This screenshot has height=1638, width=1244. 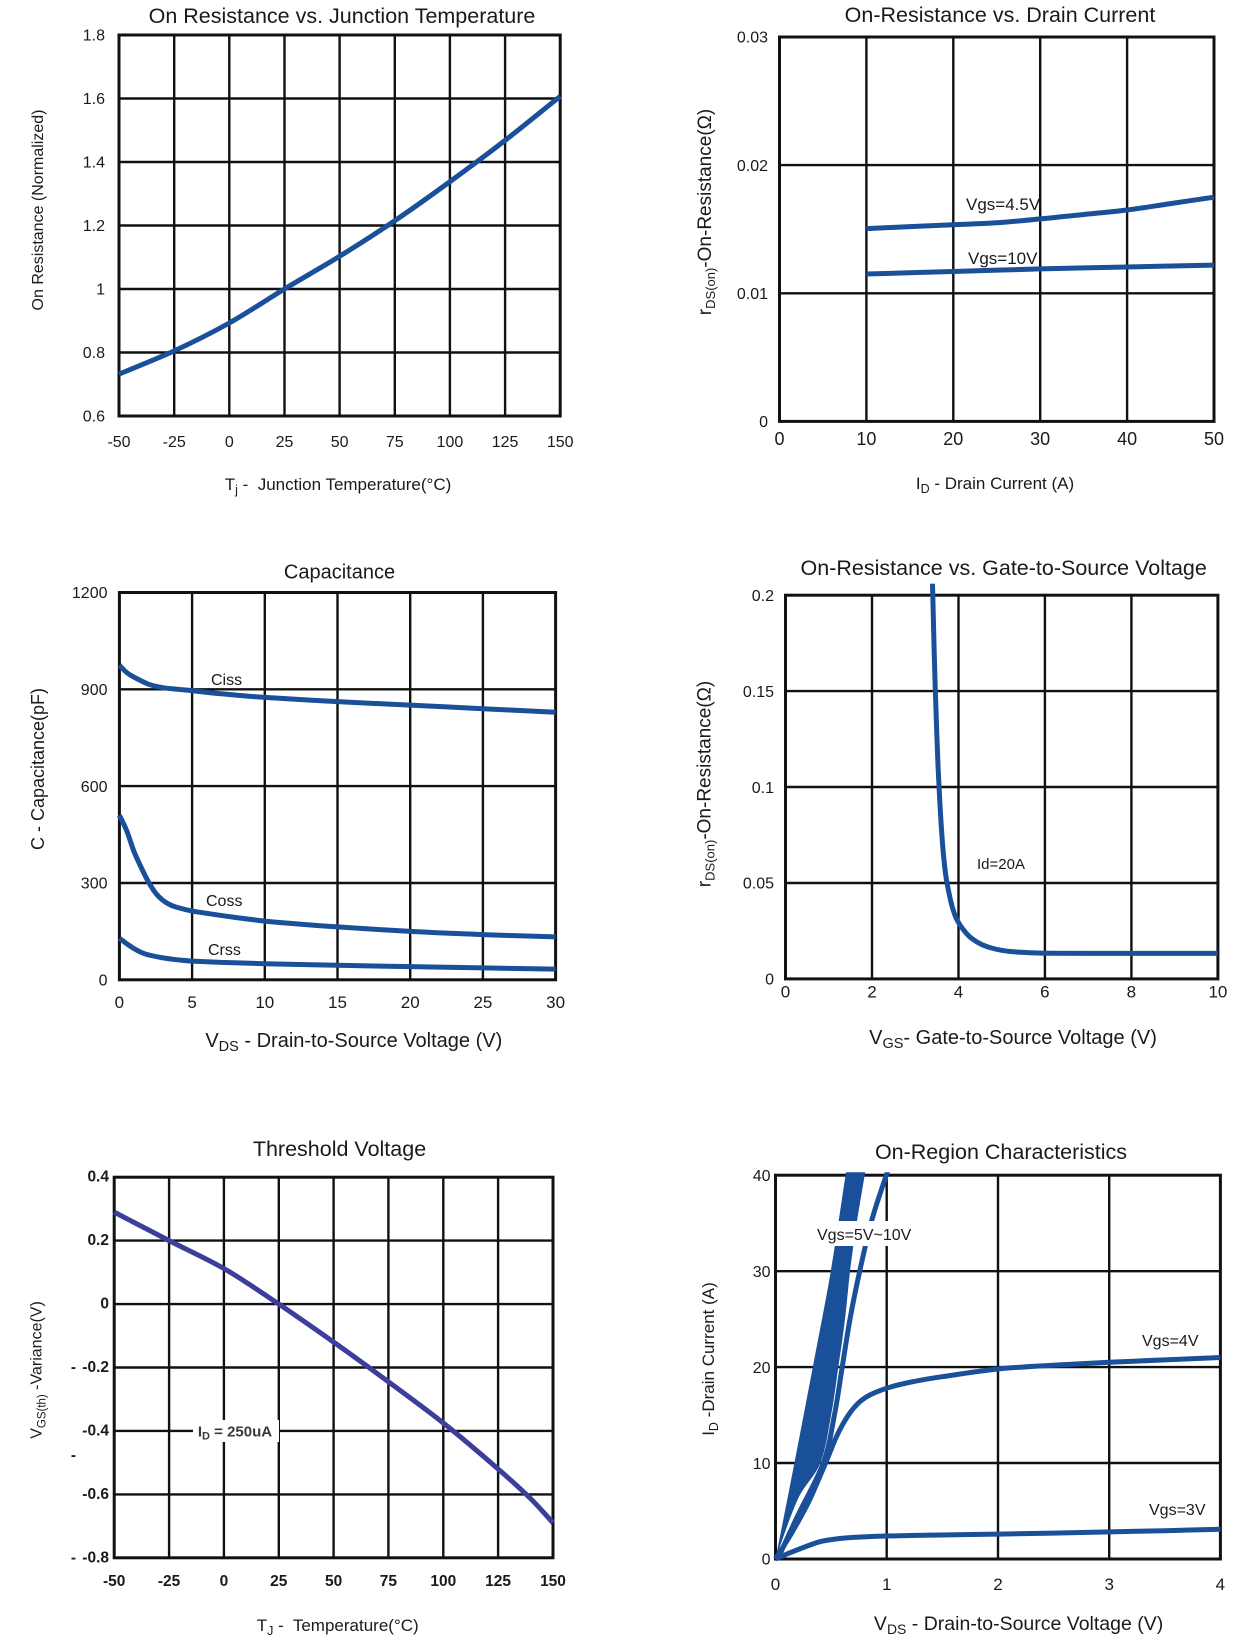 I want to click on svg-text: -0.2, so click(x=95, y=1367).